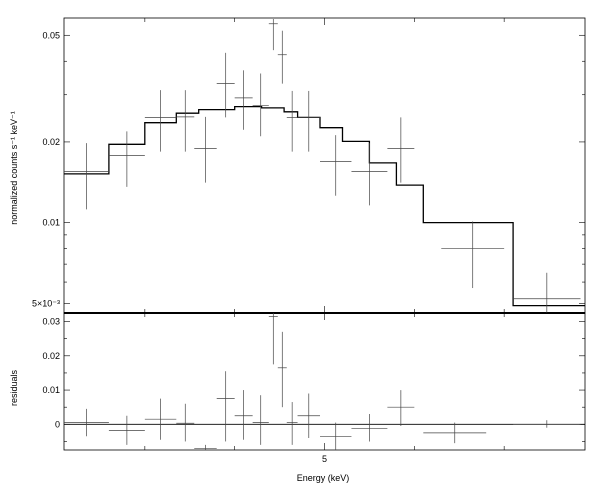 This screenshot has height=496, width=604. Describe the element at coordinates (14, 387) in the screenshot. I see `residuals-y-axis-label: residuals` at that location.